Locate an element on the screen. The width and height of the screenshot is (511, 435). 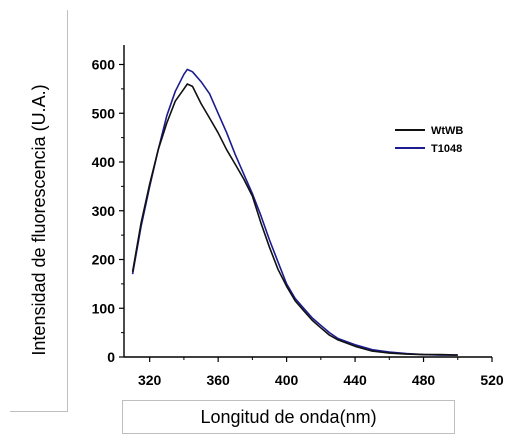
x-tick-label: 480 is located at coordinates (424, 380).